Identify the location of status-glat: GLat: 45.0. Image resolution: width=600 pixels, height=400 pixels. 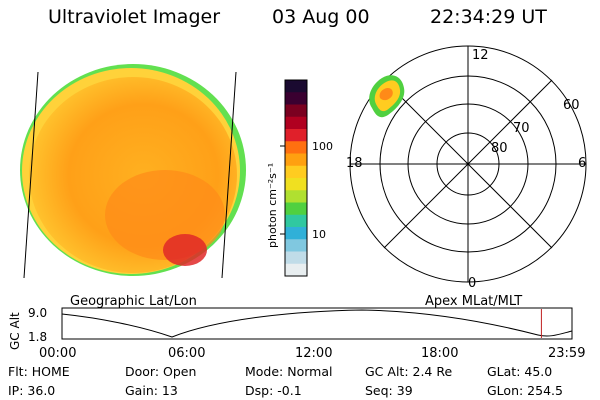
(520, 371).